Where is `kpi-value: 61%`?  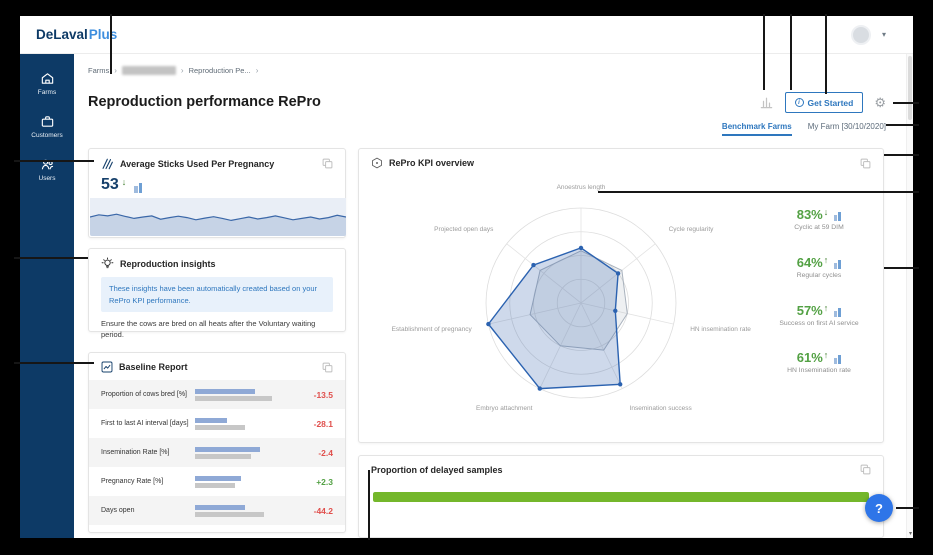
kpi-value: 61% is located at coordinates (809, 358).